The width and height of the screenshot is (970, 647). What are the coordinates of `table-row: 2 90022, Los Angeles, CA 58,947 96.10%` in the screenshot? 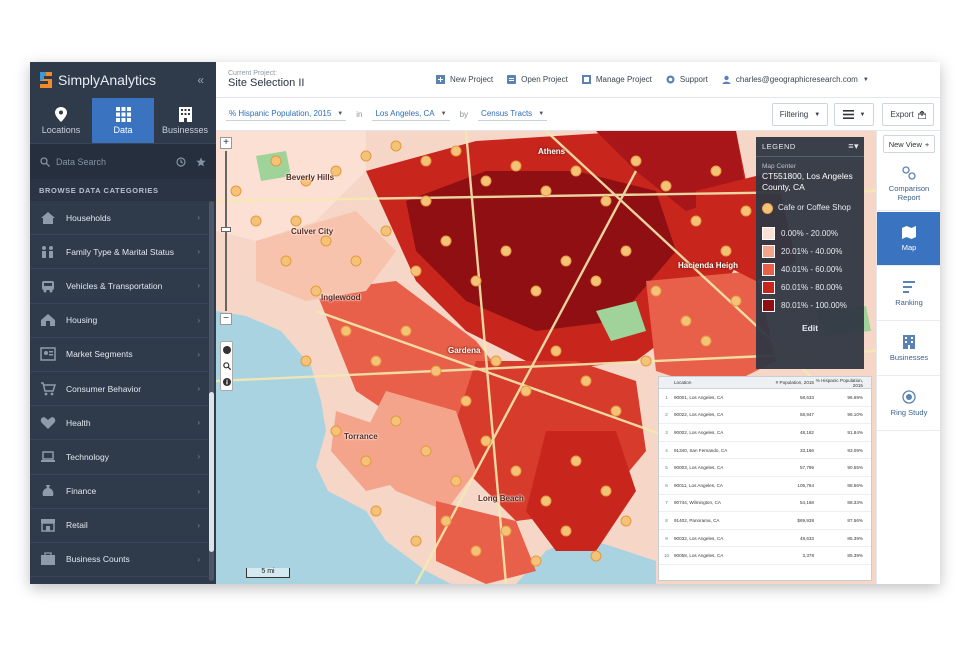 It's located at (765, 416).